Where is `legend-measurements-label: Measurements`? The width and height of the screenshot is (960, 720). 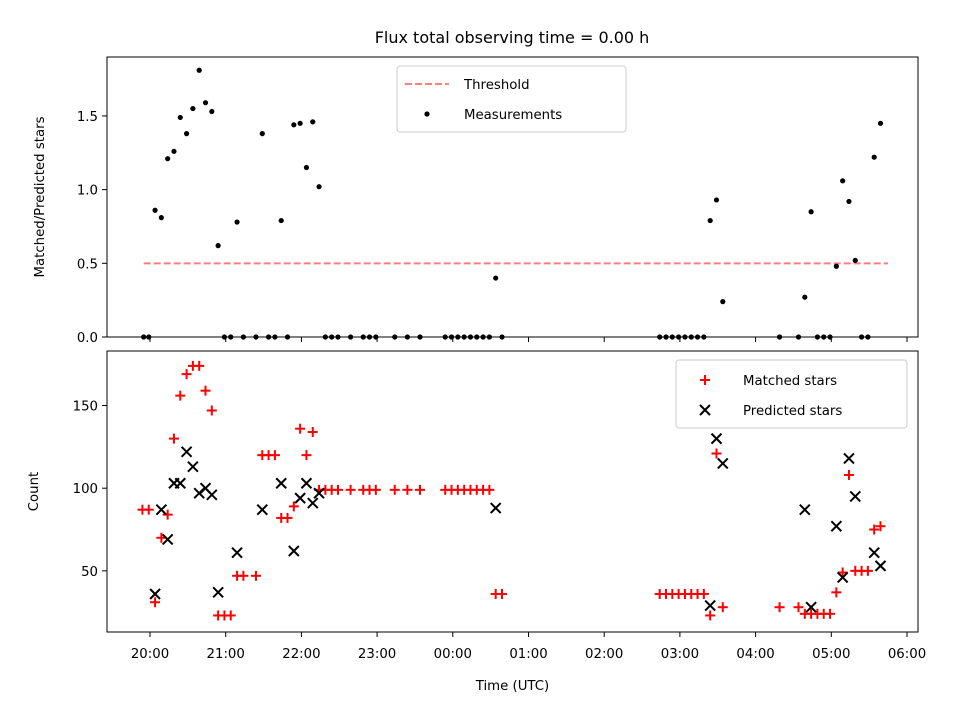 legend-measurements-label: Measurements is located at coordinates (513, 115).